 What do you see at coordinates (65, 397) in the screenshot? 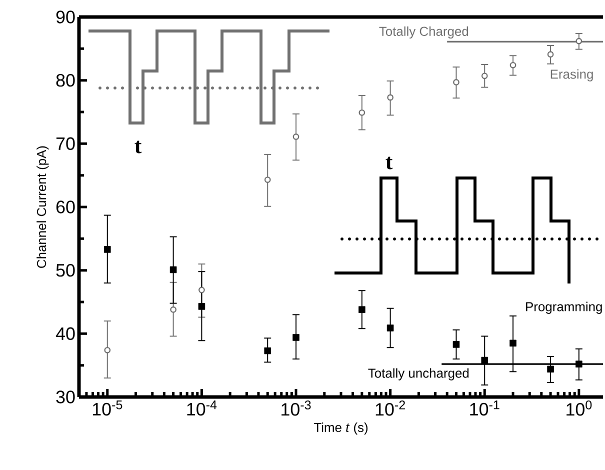
I see `y-tick-label: 30` at bounding box center [65, 397].